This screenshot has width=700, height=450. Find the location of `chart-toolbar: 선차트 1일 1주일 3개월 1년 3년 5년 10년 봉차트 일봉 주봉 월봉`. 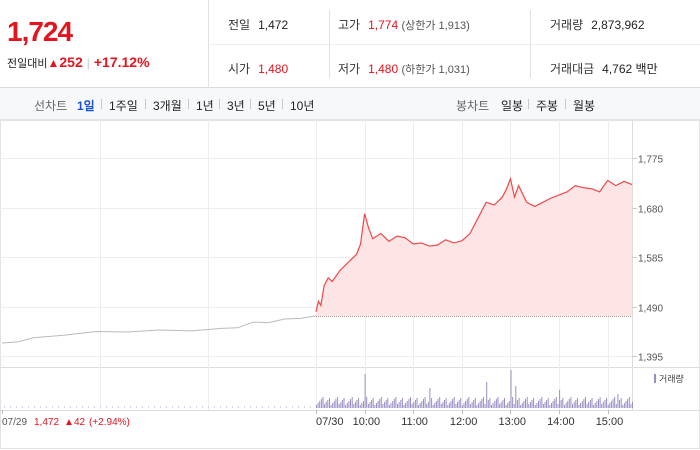

chart-toolbar: 선차트 1일 1주일 3개월 1년 3년 5년 10년 봉차트 일봉 주봉 월봉 is located at coordinates (350, 104).